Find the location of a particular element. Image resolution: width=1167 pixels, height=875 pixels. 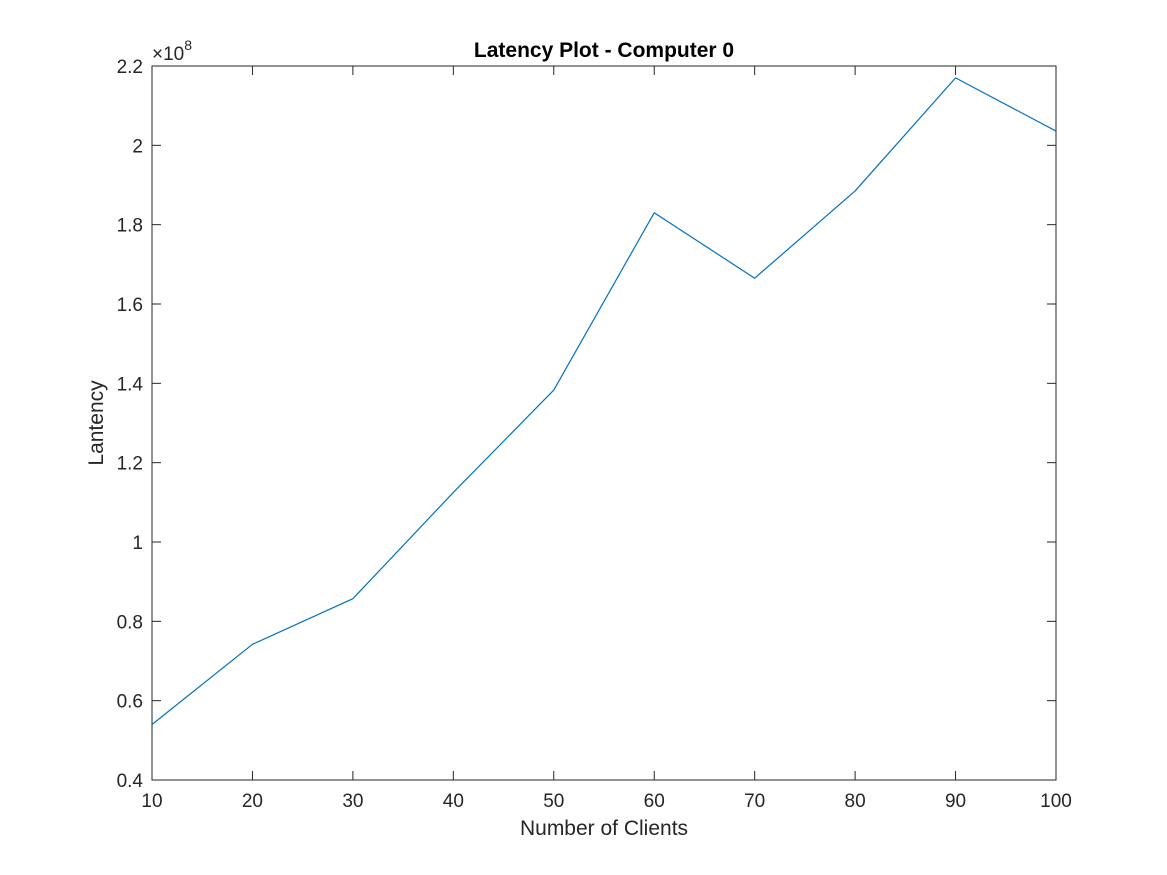

x-tick-label: 90 is located at coordinates (955, 801).